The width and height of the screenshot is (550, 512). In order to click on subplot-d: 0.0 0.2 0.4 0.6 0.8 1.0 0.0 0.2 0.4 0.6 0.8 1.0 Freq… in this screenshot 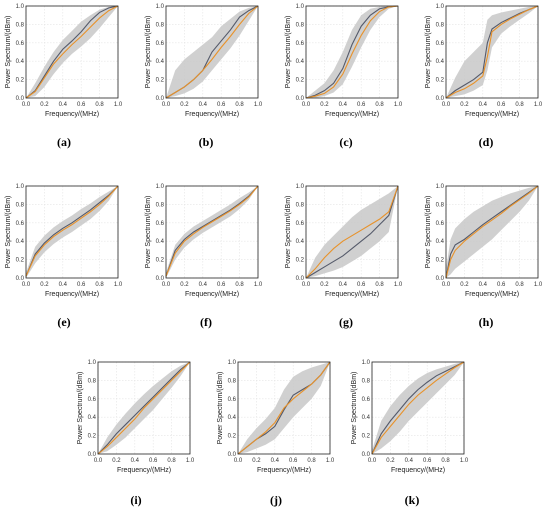, I will do `click(484, 76)`.